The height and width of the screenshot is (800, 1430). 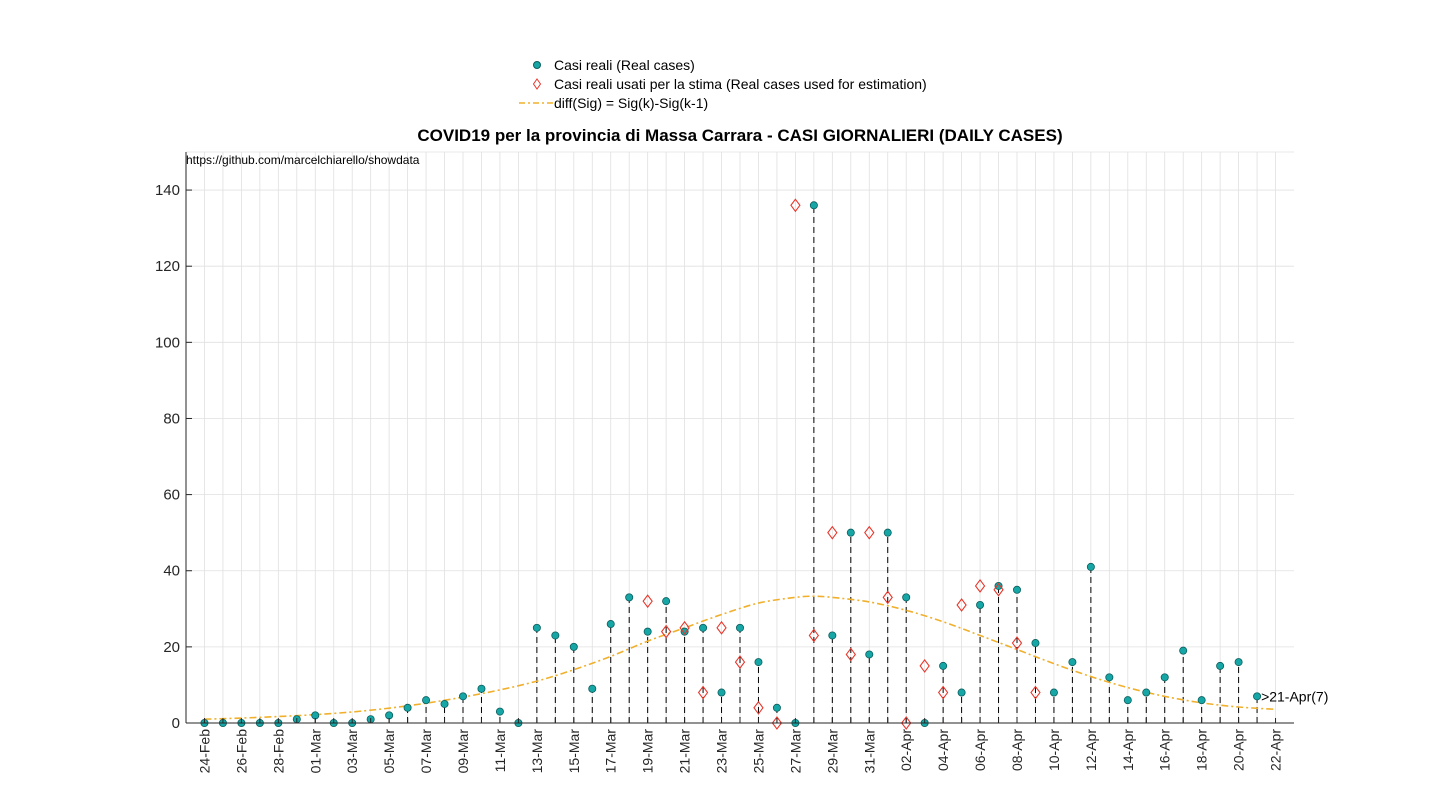 What do you see at coordinates (624, 65) in the screenshot?
I see `legend-real-cases-label: Casi reali (Real cases)` at bounding box center [624, 65].